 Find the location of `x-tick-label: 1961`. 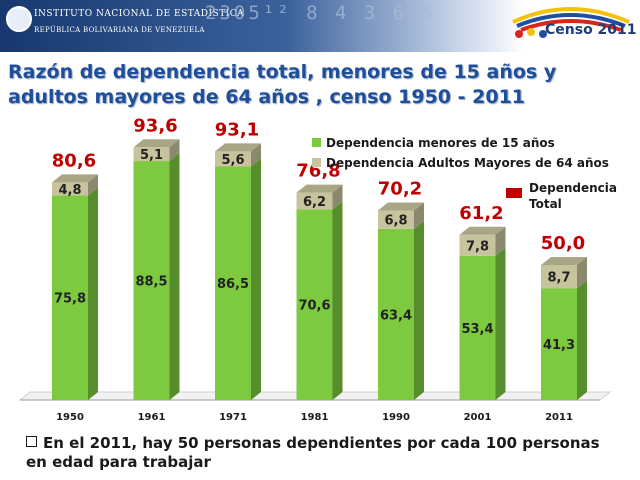

x-tick-label: 1961 is located at coordinates (152, 417).